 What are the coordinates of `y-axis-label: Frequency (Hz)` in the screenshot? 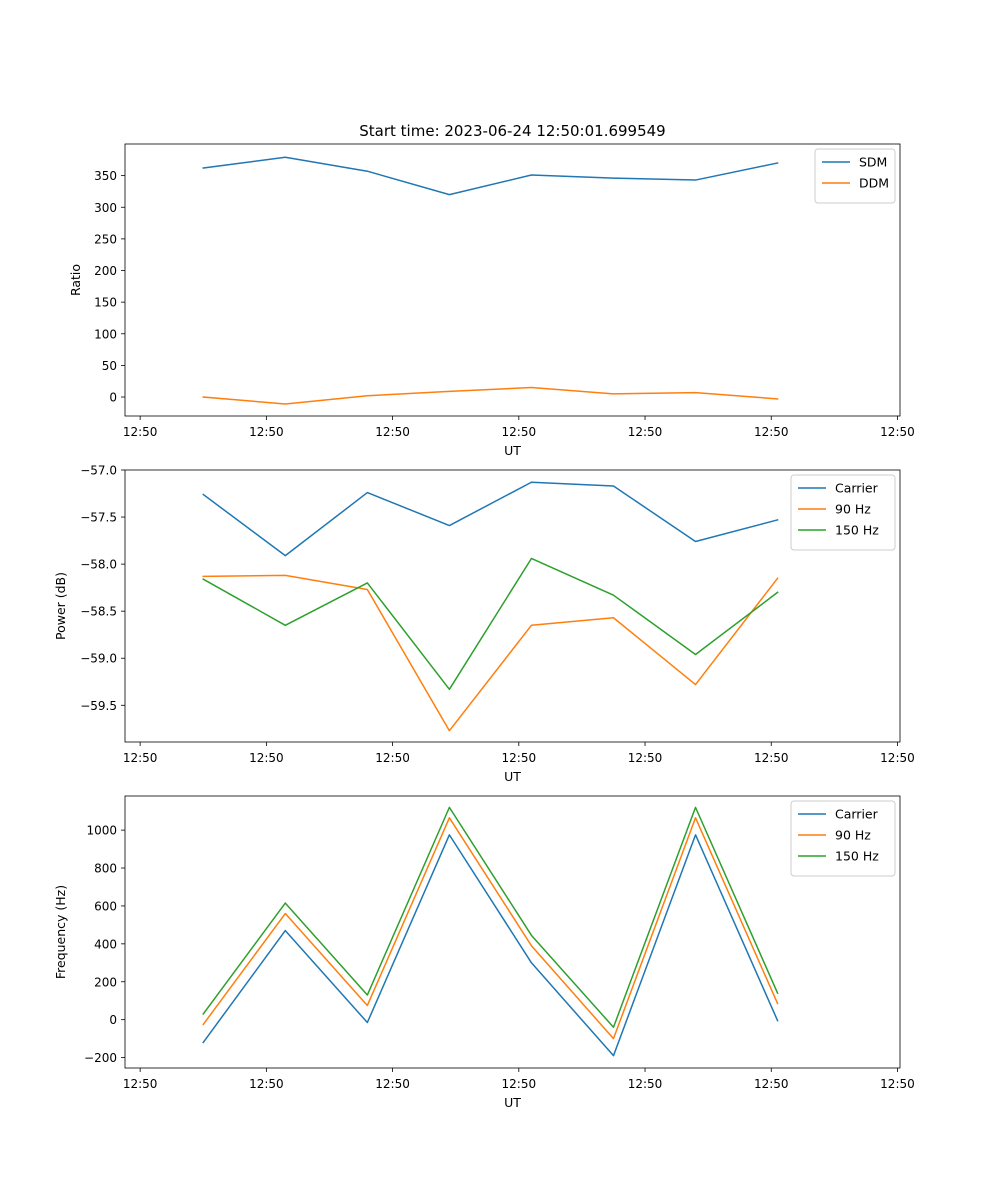 It's located at (60, 932).